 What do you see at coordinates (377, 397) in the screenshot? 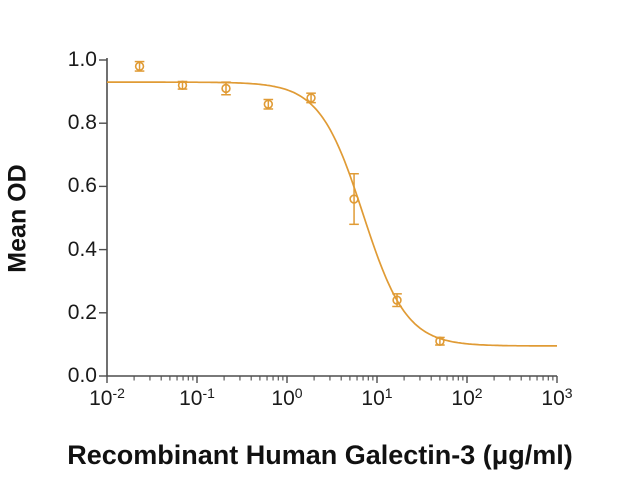
I see `x-tick-label: 10¹` at bounding box center [377, 397].